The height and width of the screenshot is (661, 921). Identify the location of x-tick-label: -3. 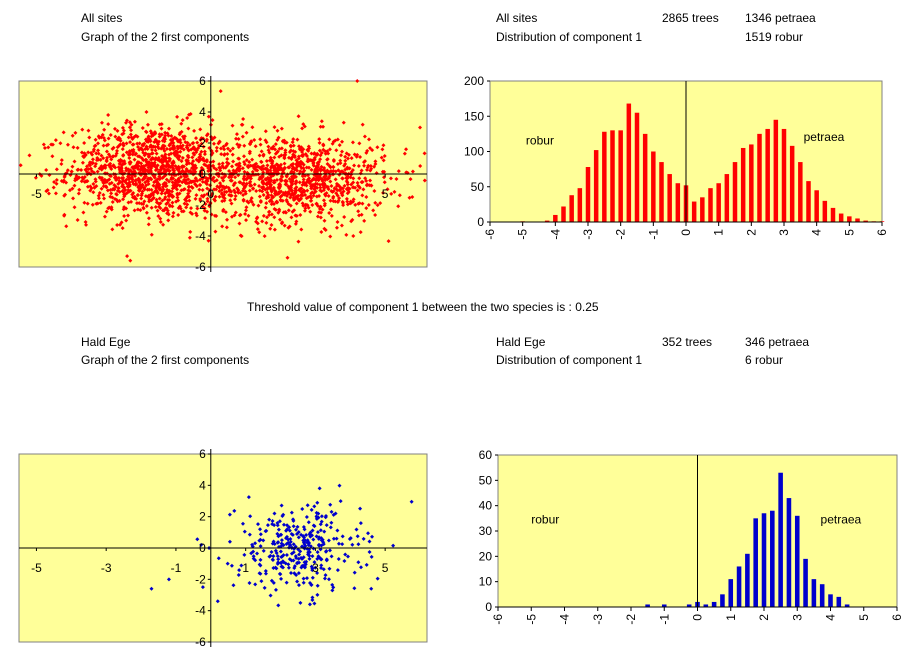
(106, 568).